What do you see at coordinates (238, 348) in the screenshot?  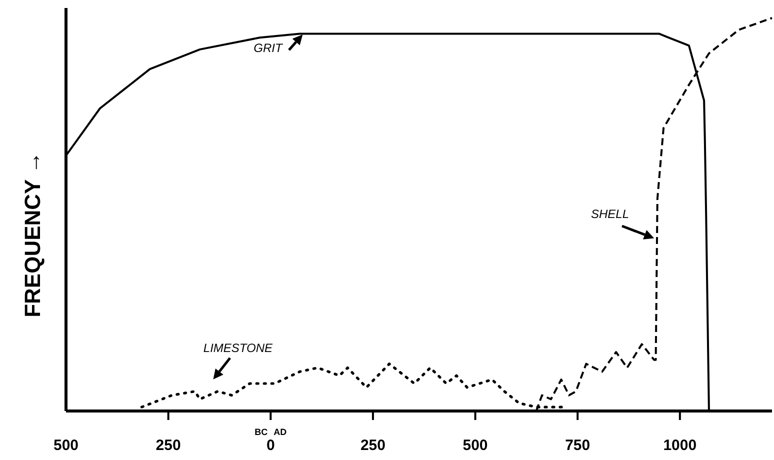 I see `annotation: LIMESTONE` at bounding box center [238, 348].